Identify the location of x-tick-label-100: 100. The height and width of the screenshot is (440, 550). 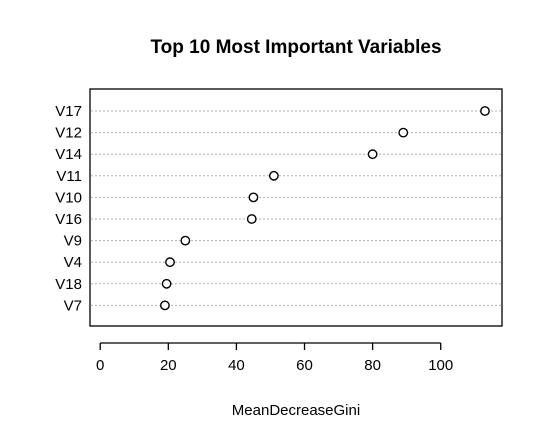
(440, 365).